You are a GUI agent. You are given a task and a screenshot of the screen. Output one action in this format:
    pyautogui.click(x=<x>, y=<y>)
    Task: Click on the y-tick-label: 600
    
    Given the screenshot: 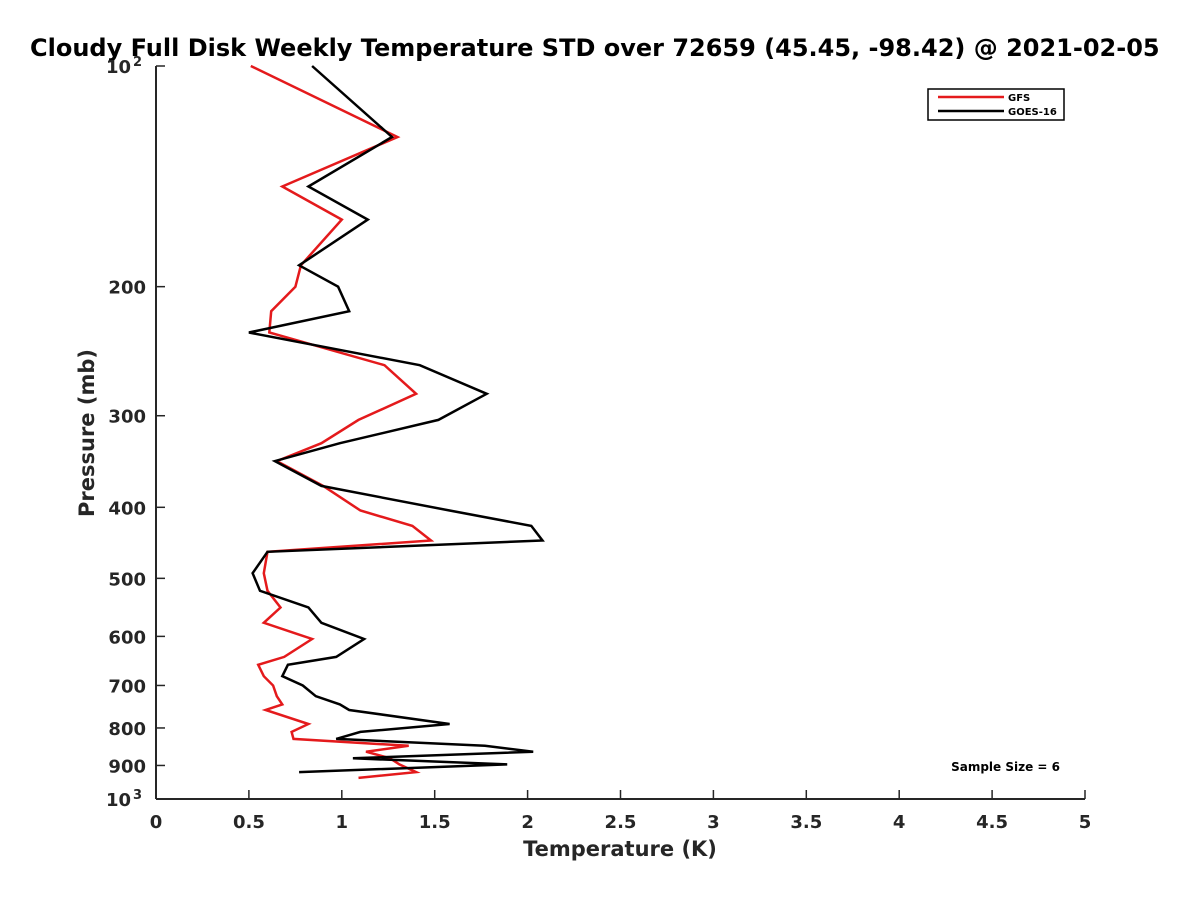 What is the action you would take?
    pyautogui.click(x=127, y=637)
    